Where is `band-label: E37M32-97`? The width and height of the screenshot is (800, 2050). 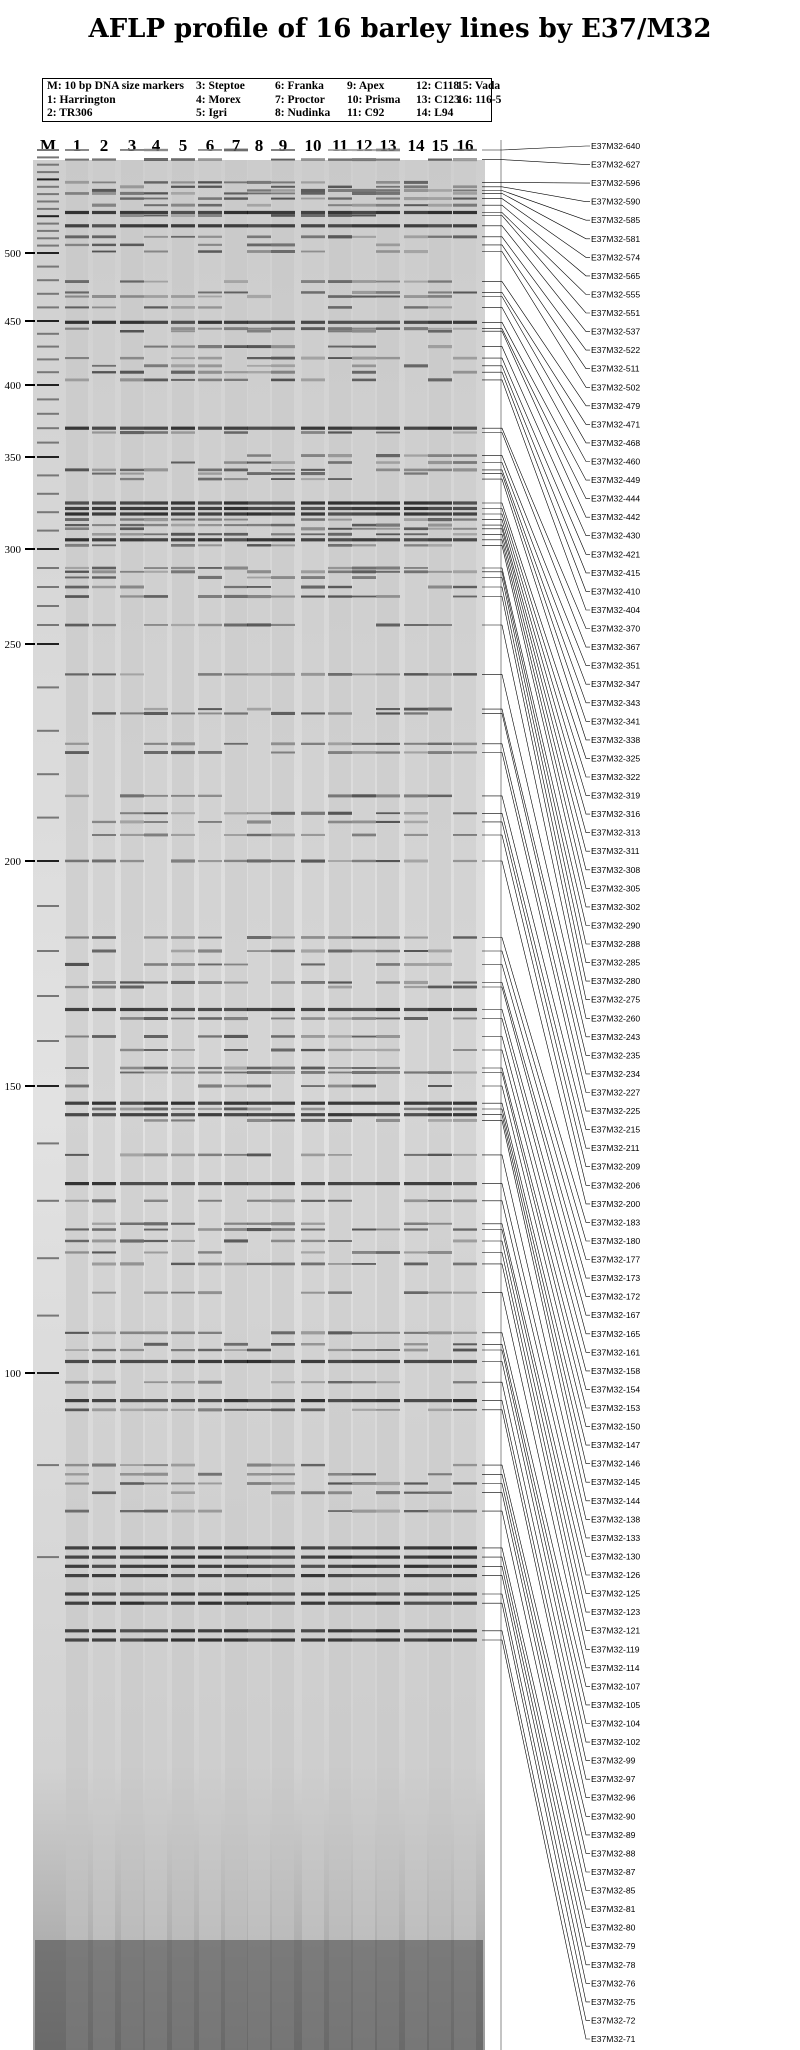
band-label: E37M32-97 is located at coordinates (613, 1779).